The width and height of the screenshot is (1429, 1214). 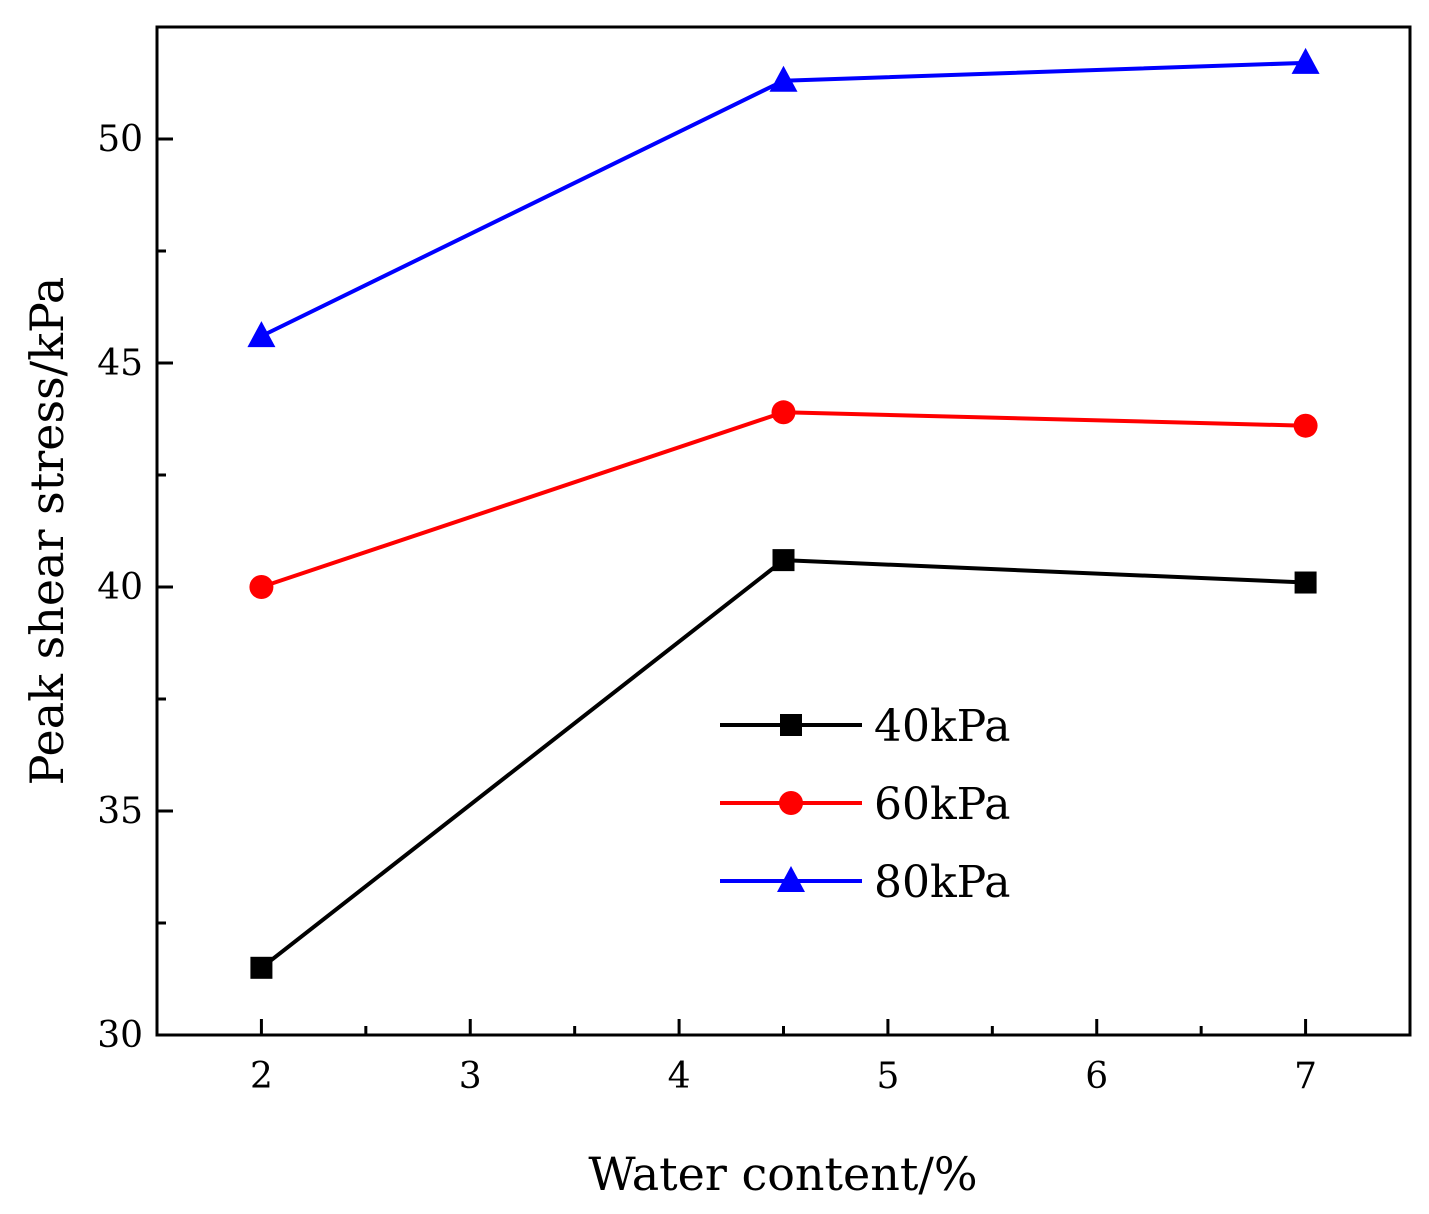 I want to click on y-axis-title: Peak shear stress/kPa, so click(x=47, y=531).